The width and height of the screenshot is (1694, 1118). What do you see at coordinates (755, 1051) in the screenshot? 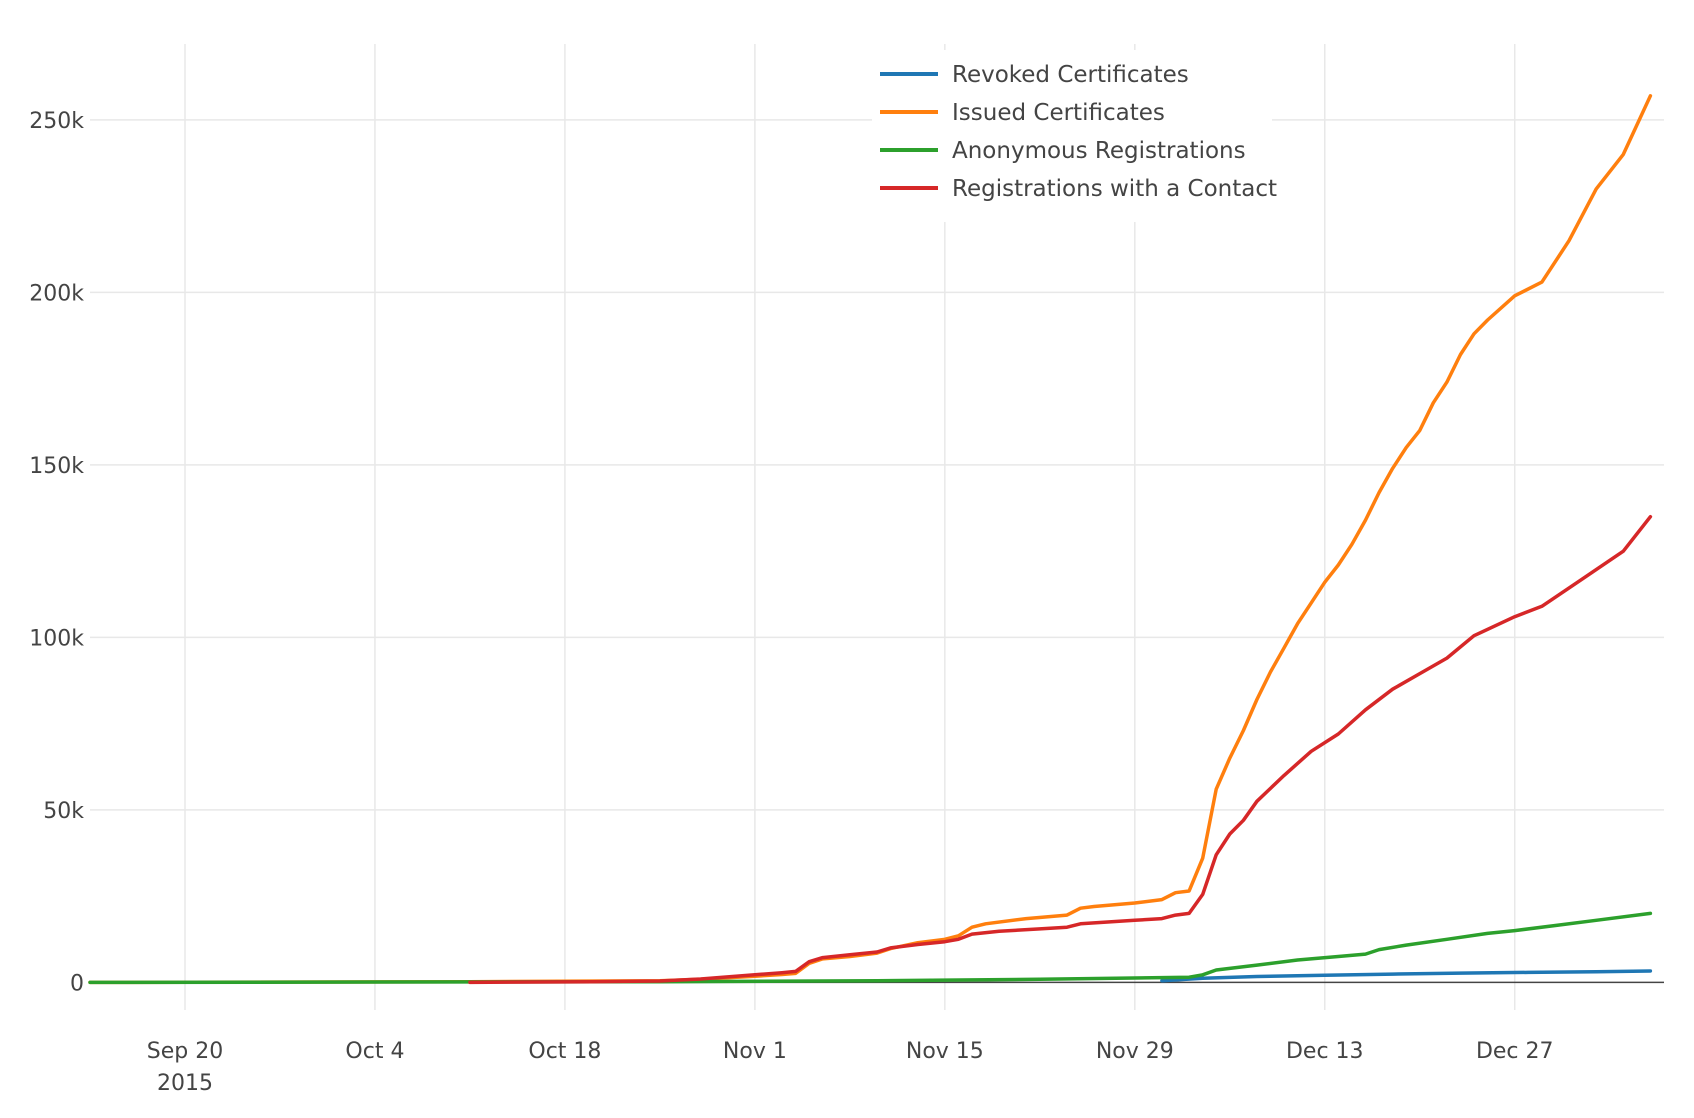
I see `x-tick-label: Nov 1` at bounding box center [755, 1051].